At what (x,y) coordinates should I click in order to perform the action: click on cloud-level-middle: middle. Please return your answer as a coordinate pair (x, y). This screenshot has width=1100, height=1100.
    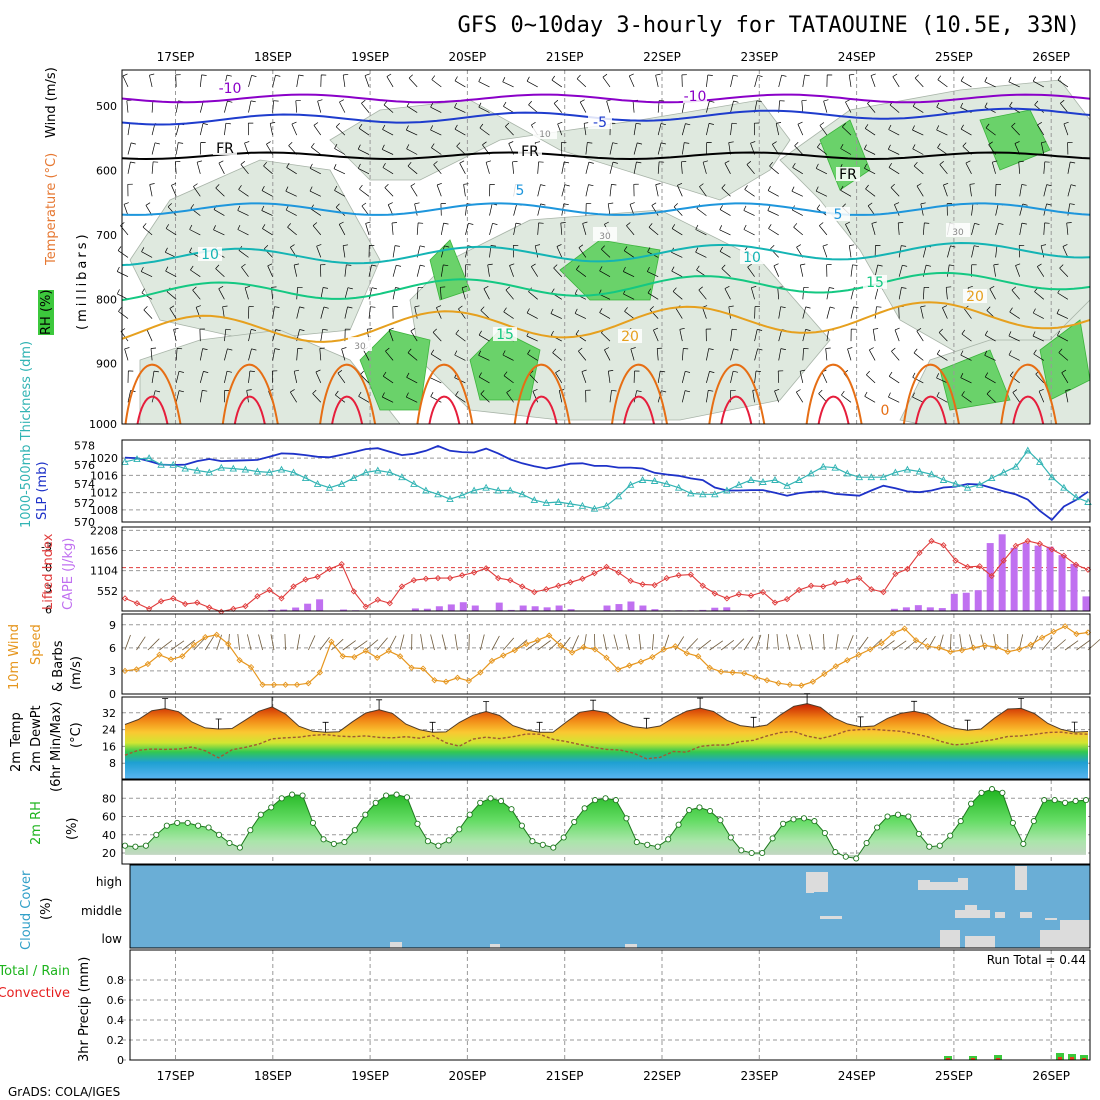
    Looking at the image, I should click on (101, 911).